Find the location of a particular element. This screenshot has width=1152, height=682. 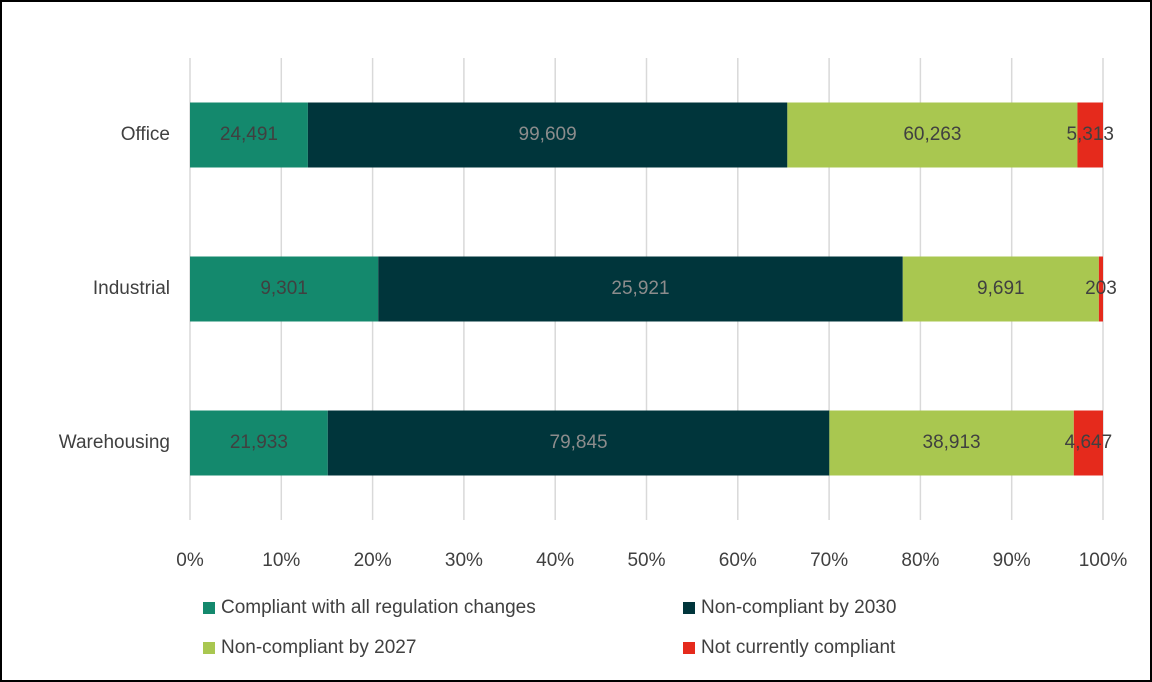

data-label: 4,647 is located at coordinates (1089, 442).